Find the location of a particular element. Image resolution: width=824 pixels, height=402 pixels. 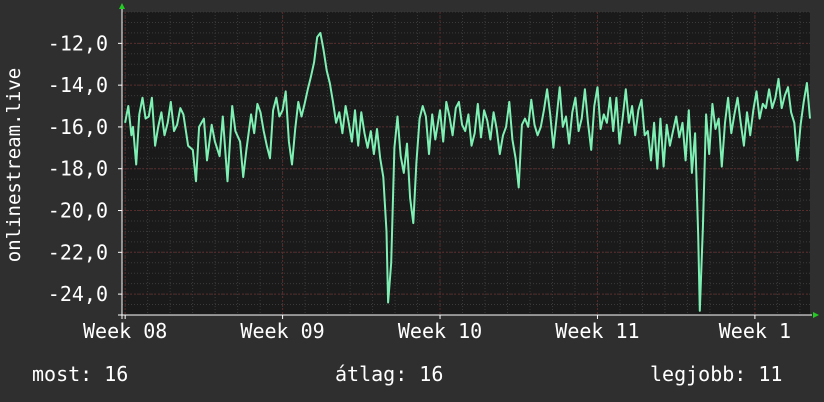

y-tick-label: -18,0 is located at coordinates (78, 169).